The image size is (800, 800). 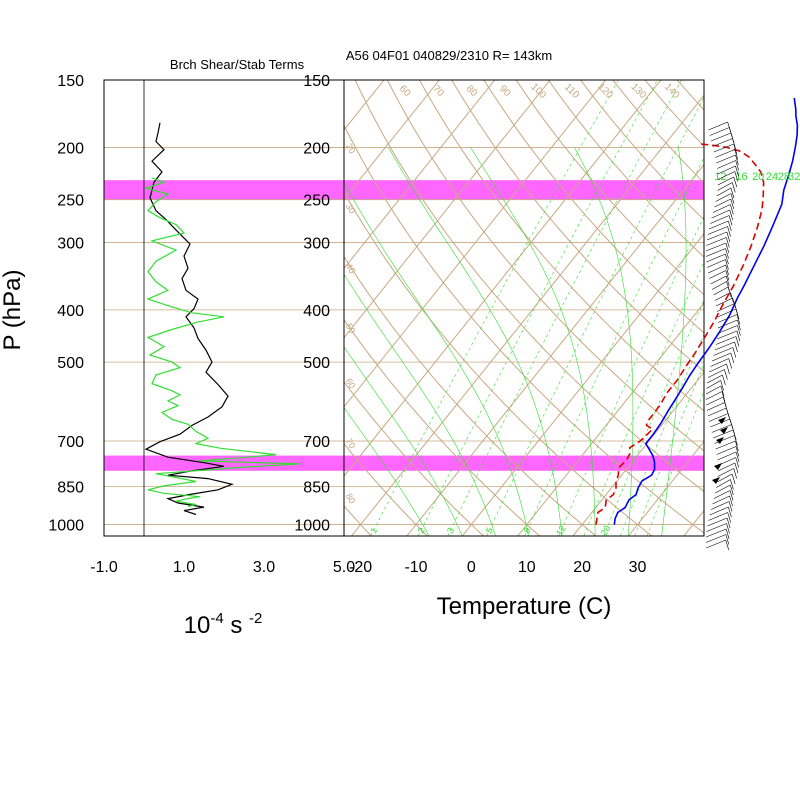 What do you see at coordinates (316, 243) in the screenshot?
I see `right-y-tick-label: 300` at bounding box center [316, 243].